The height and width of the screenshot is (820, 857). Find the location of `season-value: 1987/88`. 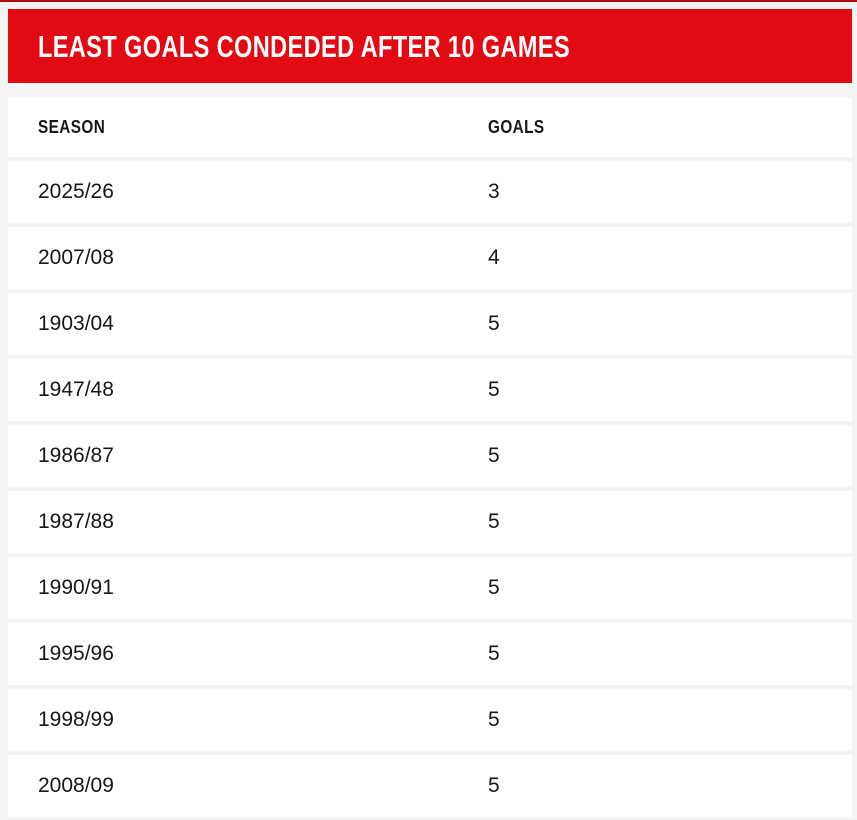

season-value: 1987/88 is located at coordinates (76, 521).